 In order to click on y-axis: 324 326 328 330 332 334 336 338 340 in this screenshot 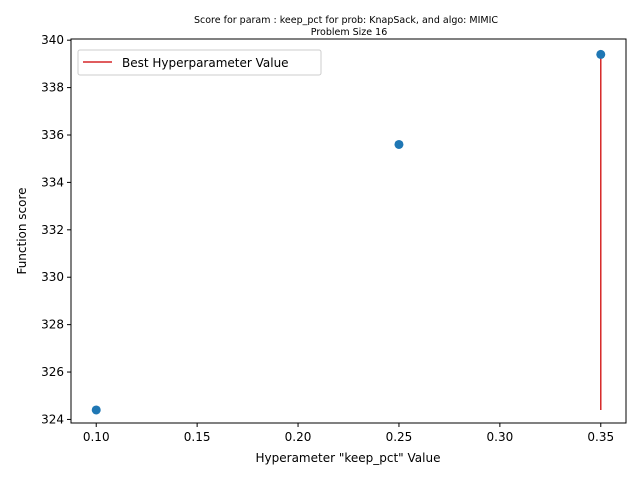, I will do `click(56, 229)`.